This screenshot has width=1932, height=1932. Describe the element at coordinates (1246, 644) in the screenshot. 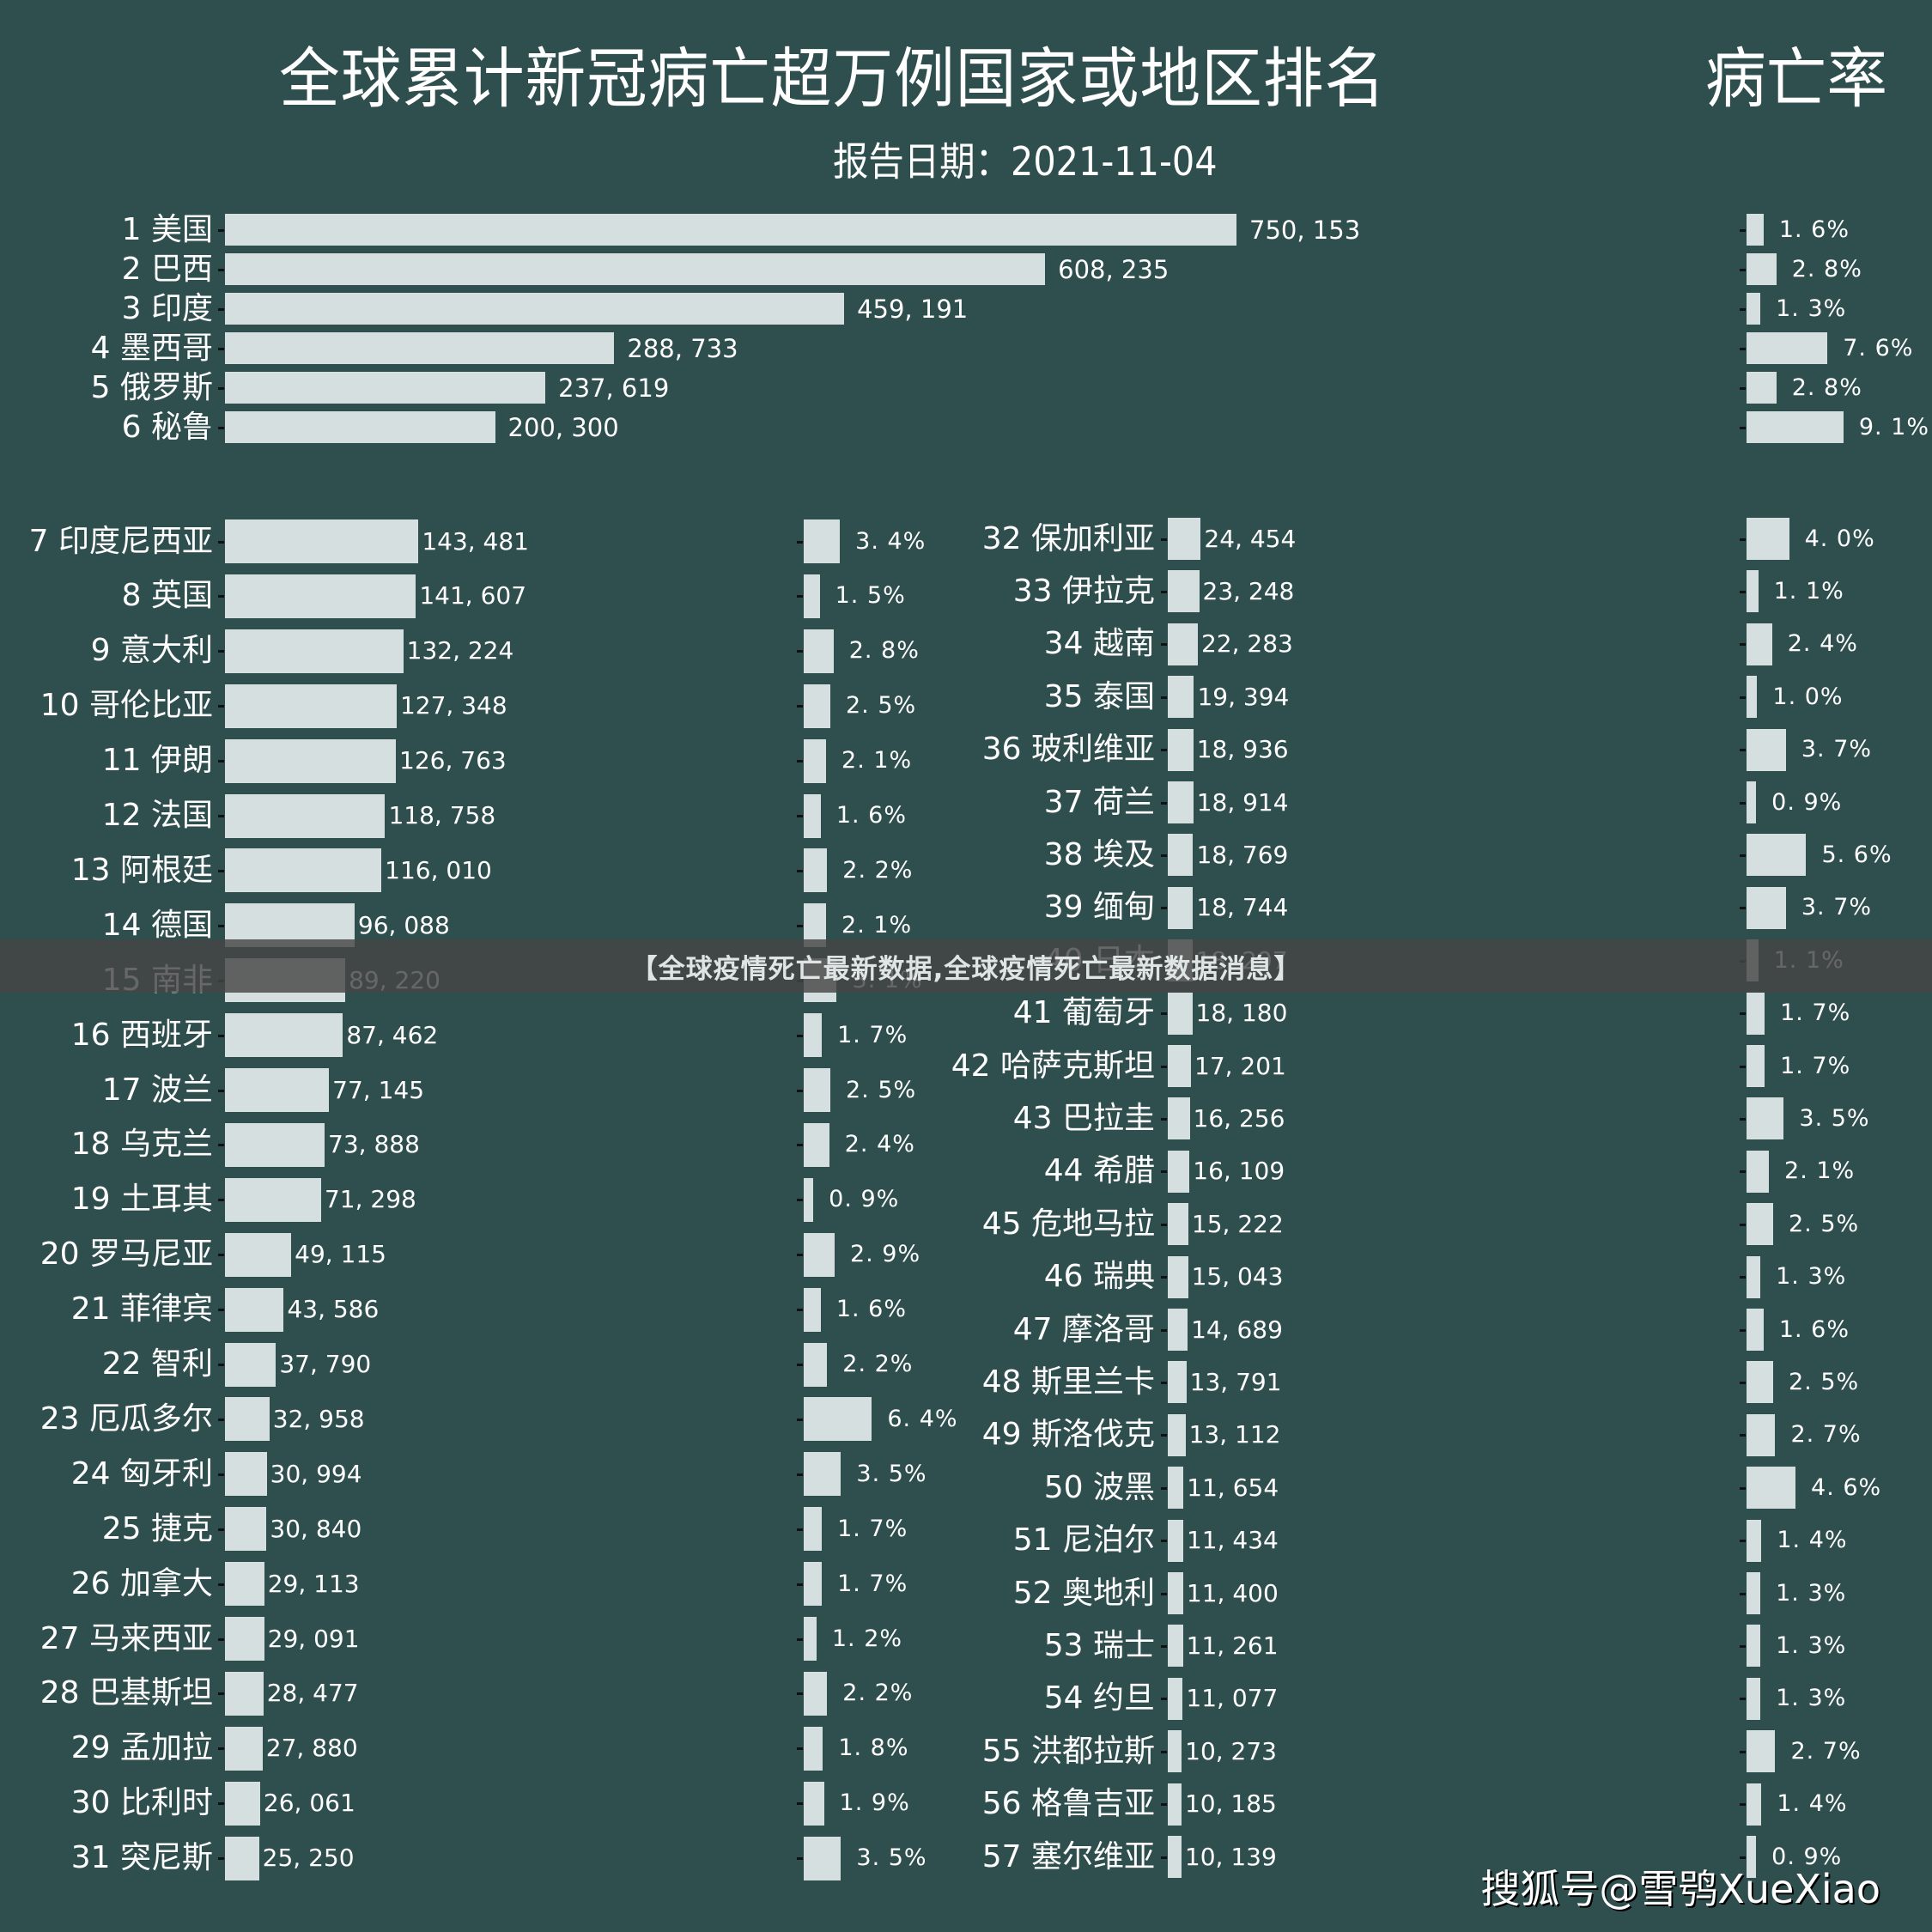

I see `deaths-value: 22, 283` at that location.